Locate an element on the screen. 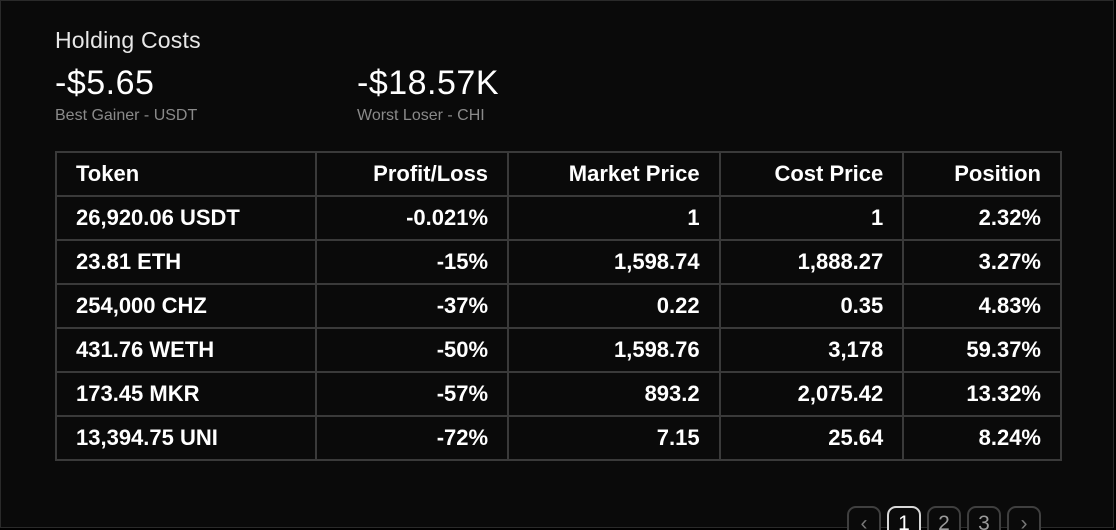 This screenshot has height=530, width=1116. pagination: ‹ 1 2 3 › is located at coordinates (944, 518).